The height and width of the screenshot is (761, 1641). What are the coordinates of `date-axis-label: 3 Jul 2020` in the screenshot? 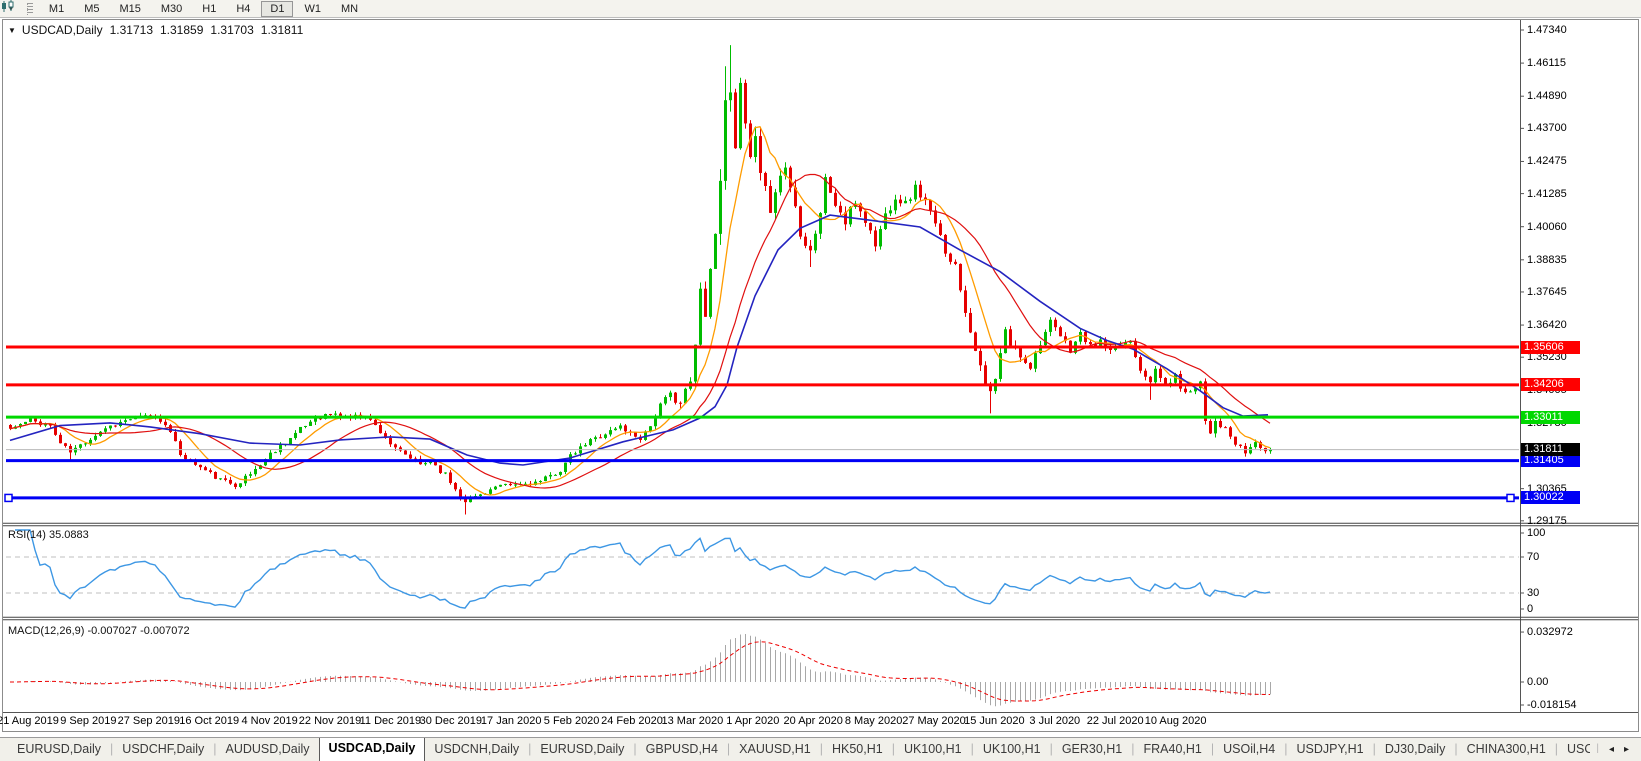 It's located at (1055, 721).